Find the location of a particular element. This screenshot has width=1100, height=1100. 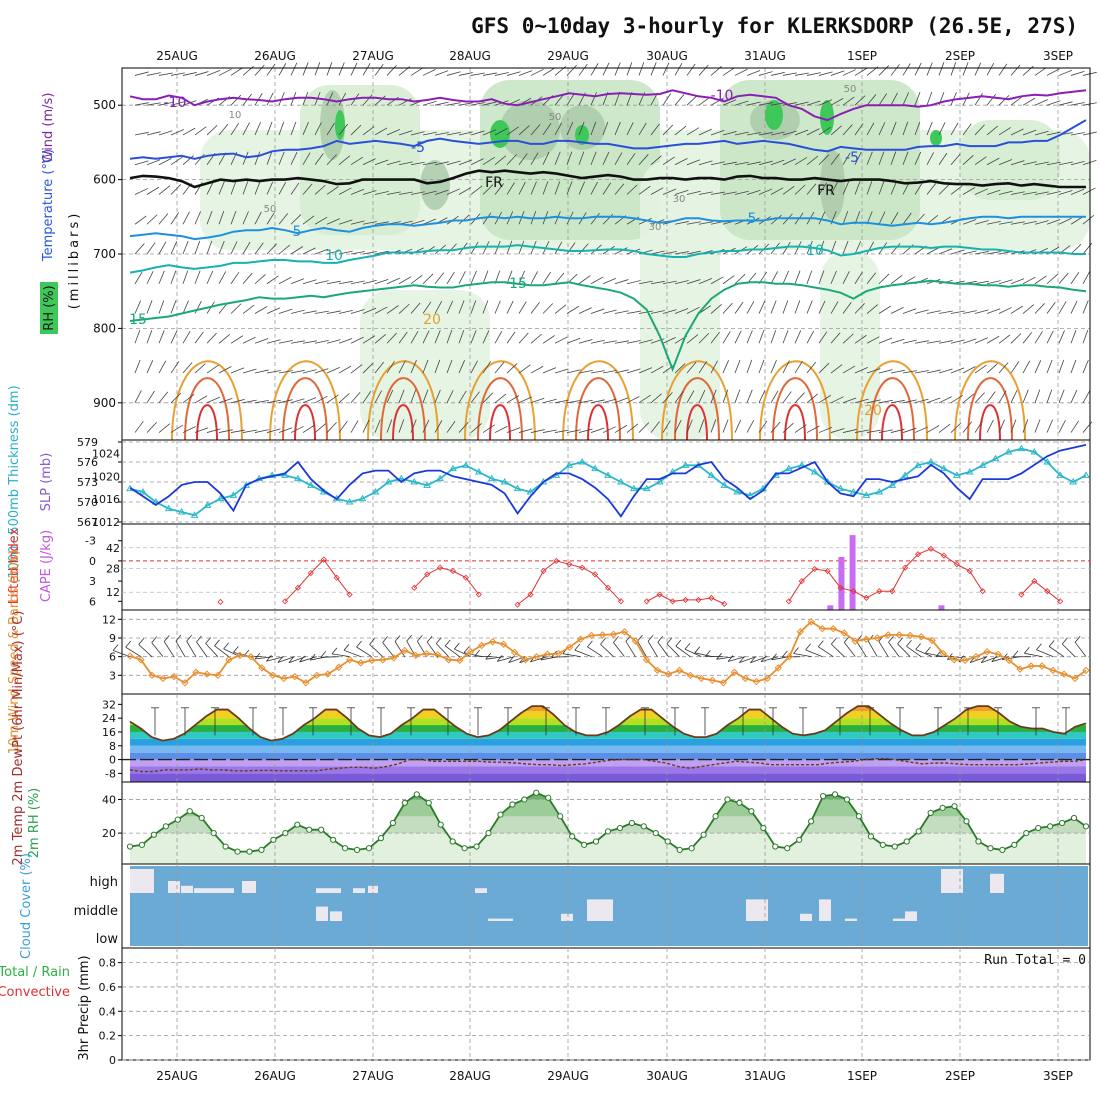

y-tick-label: 20 is located at coordinates (109, 833).